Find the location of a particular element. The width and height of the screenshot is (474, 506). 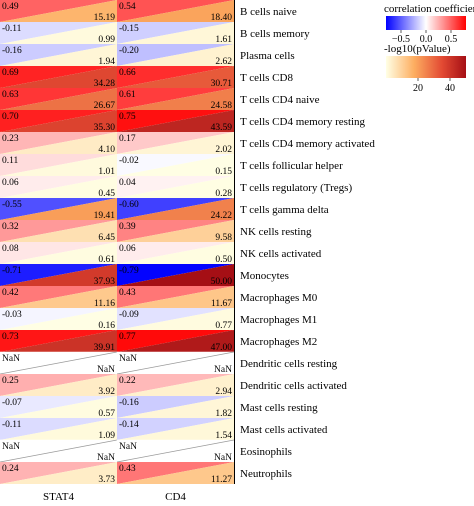

pvalue-value-label: 3.92 is located at coordinates (106, 392).